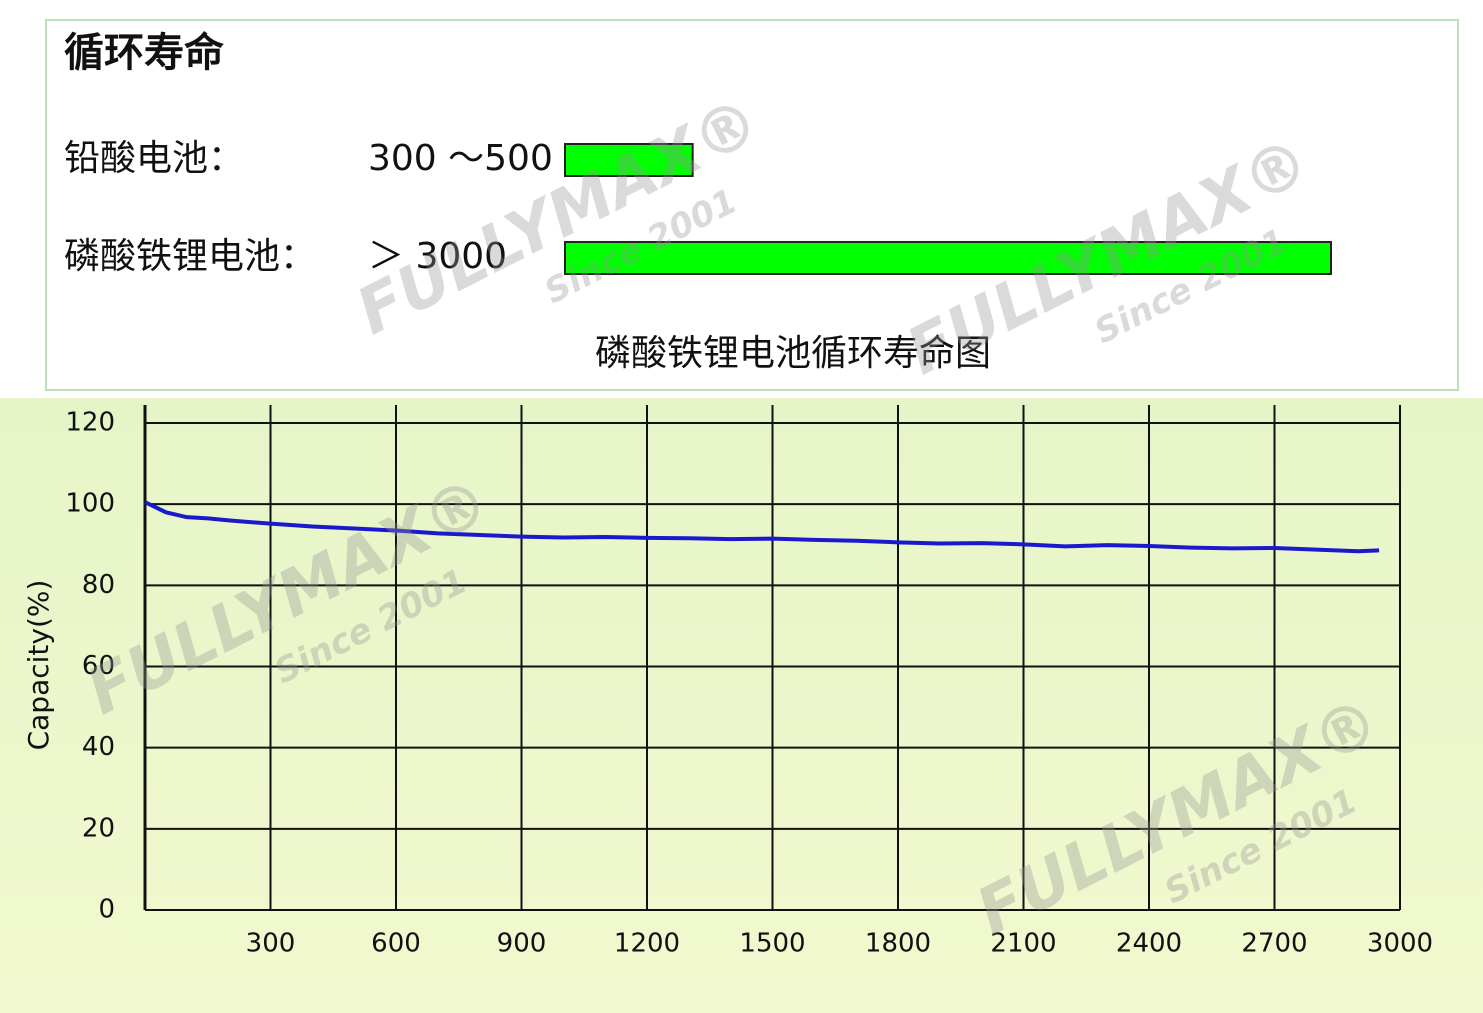 The height and width of the screenshot is (1013, 1483). What do you see at coordinates (1400, 944) in the screenshot?
I see `x-tick-label: 3000` at bounding box center [1400, 944].